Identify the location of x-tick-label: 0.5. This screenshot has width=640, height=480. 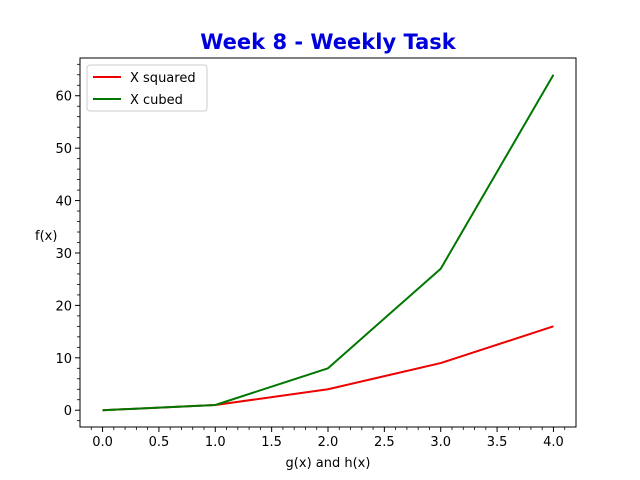
(159, 442).